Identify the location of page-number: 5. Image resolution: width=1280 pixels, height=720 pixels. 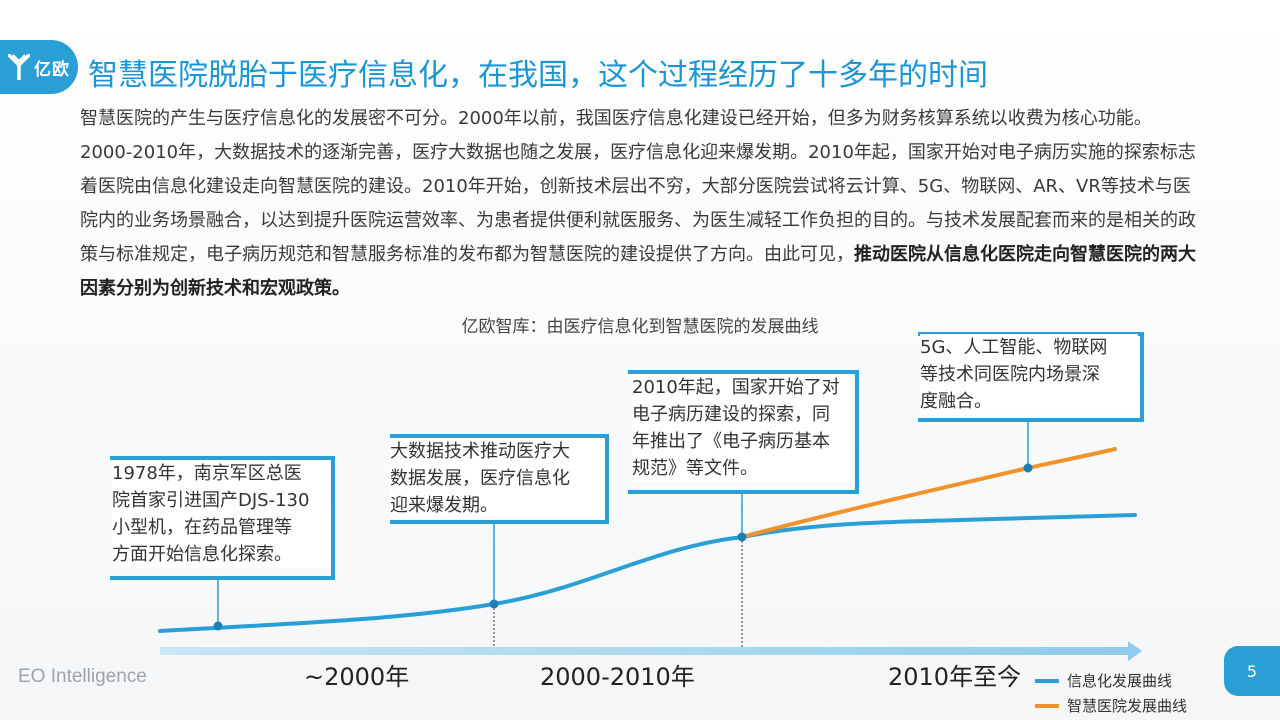
(1252, 671).